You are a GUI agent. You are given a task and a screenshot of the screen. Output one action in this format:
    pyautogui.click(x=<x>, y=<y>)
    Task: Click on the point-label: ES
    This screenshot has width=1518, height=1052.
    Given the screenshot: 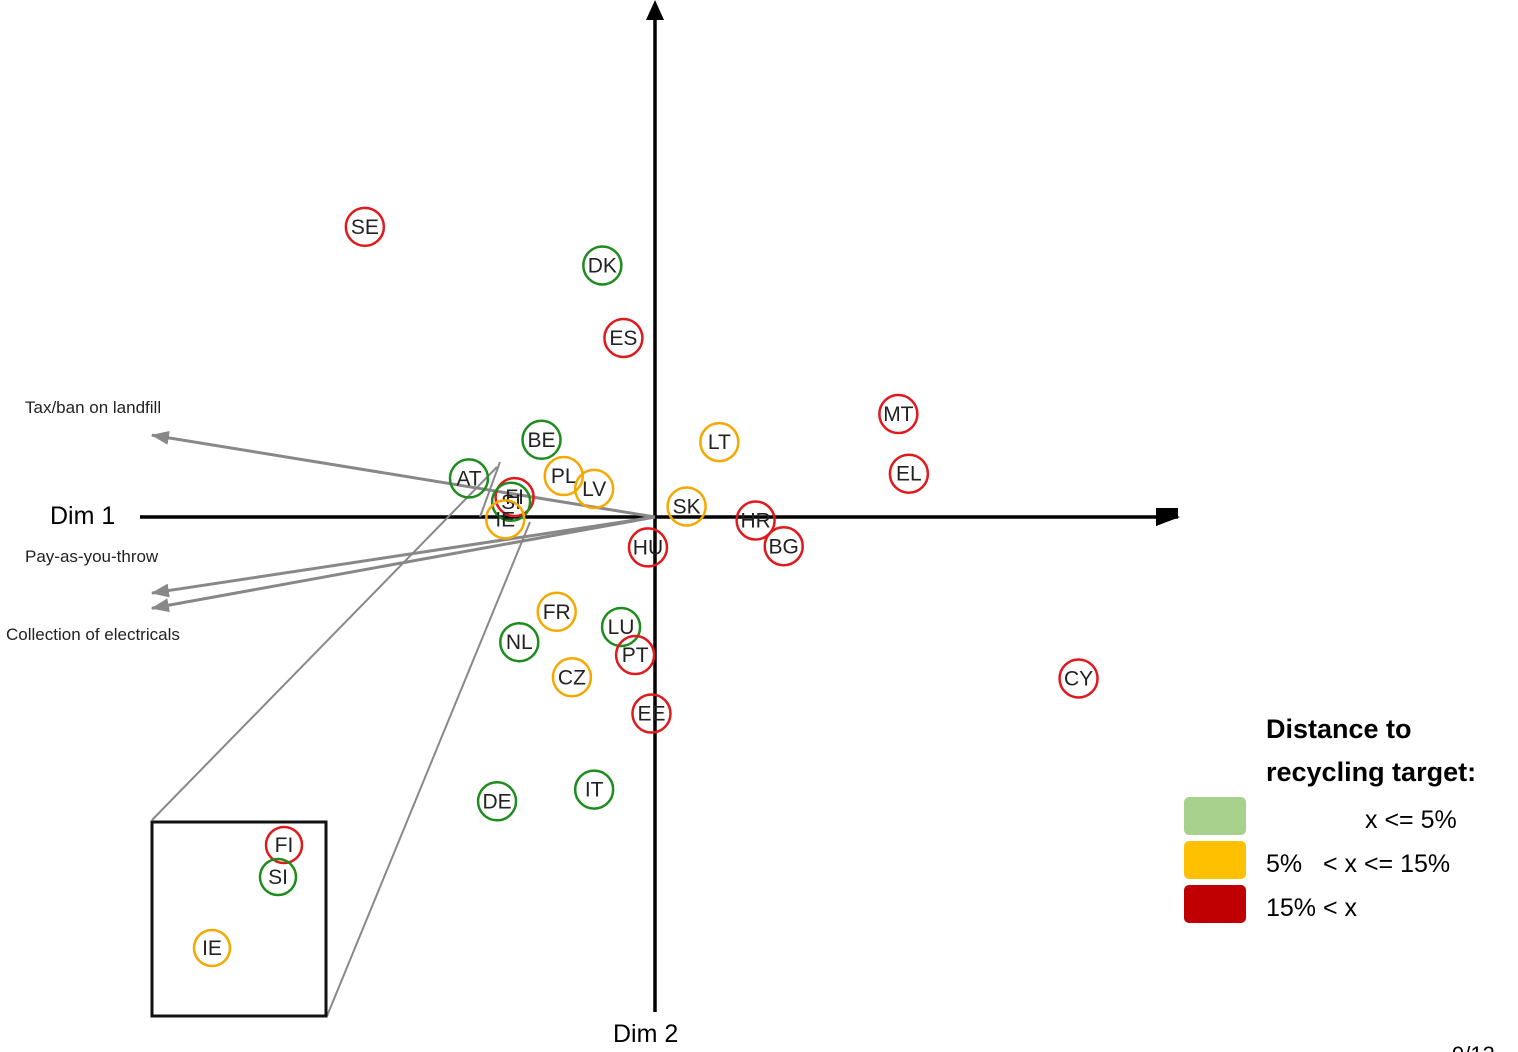 What is the action you would take?
    pyautogui.click(x=623, y=338)
    